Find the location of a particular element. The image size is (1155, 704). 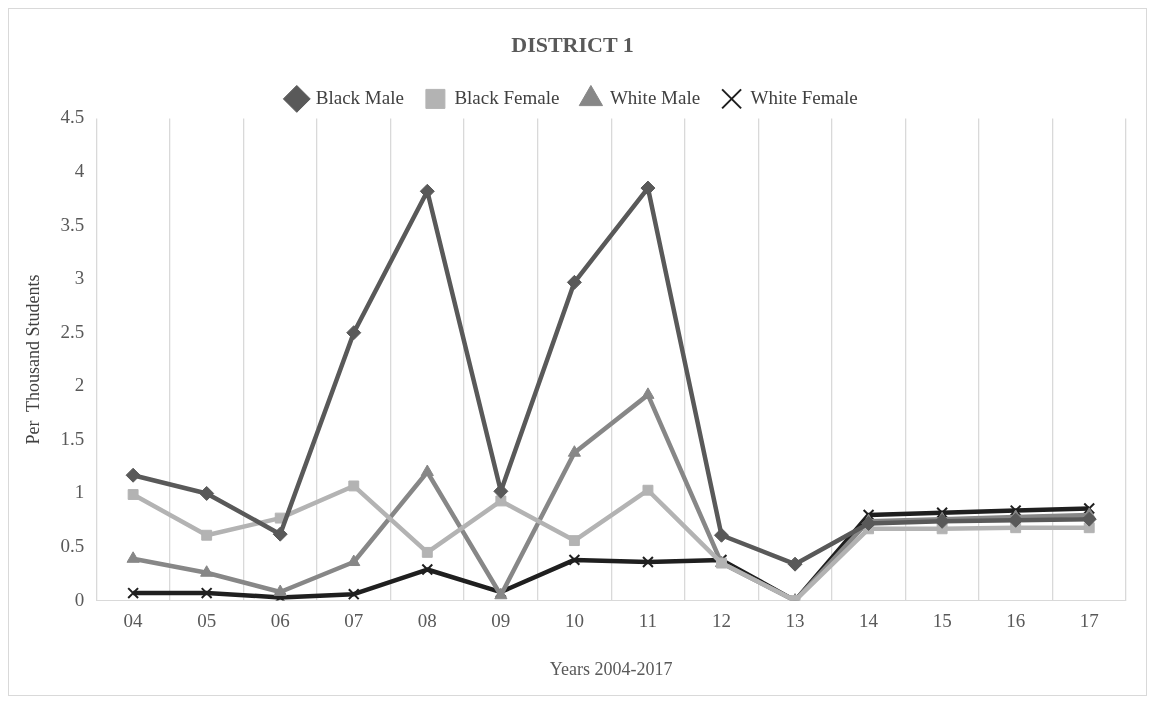

x-tick-label: 04 is located at coordinates (133, 620).